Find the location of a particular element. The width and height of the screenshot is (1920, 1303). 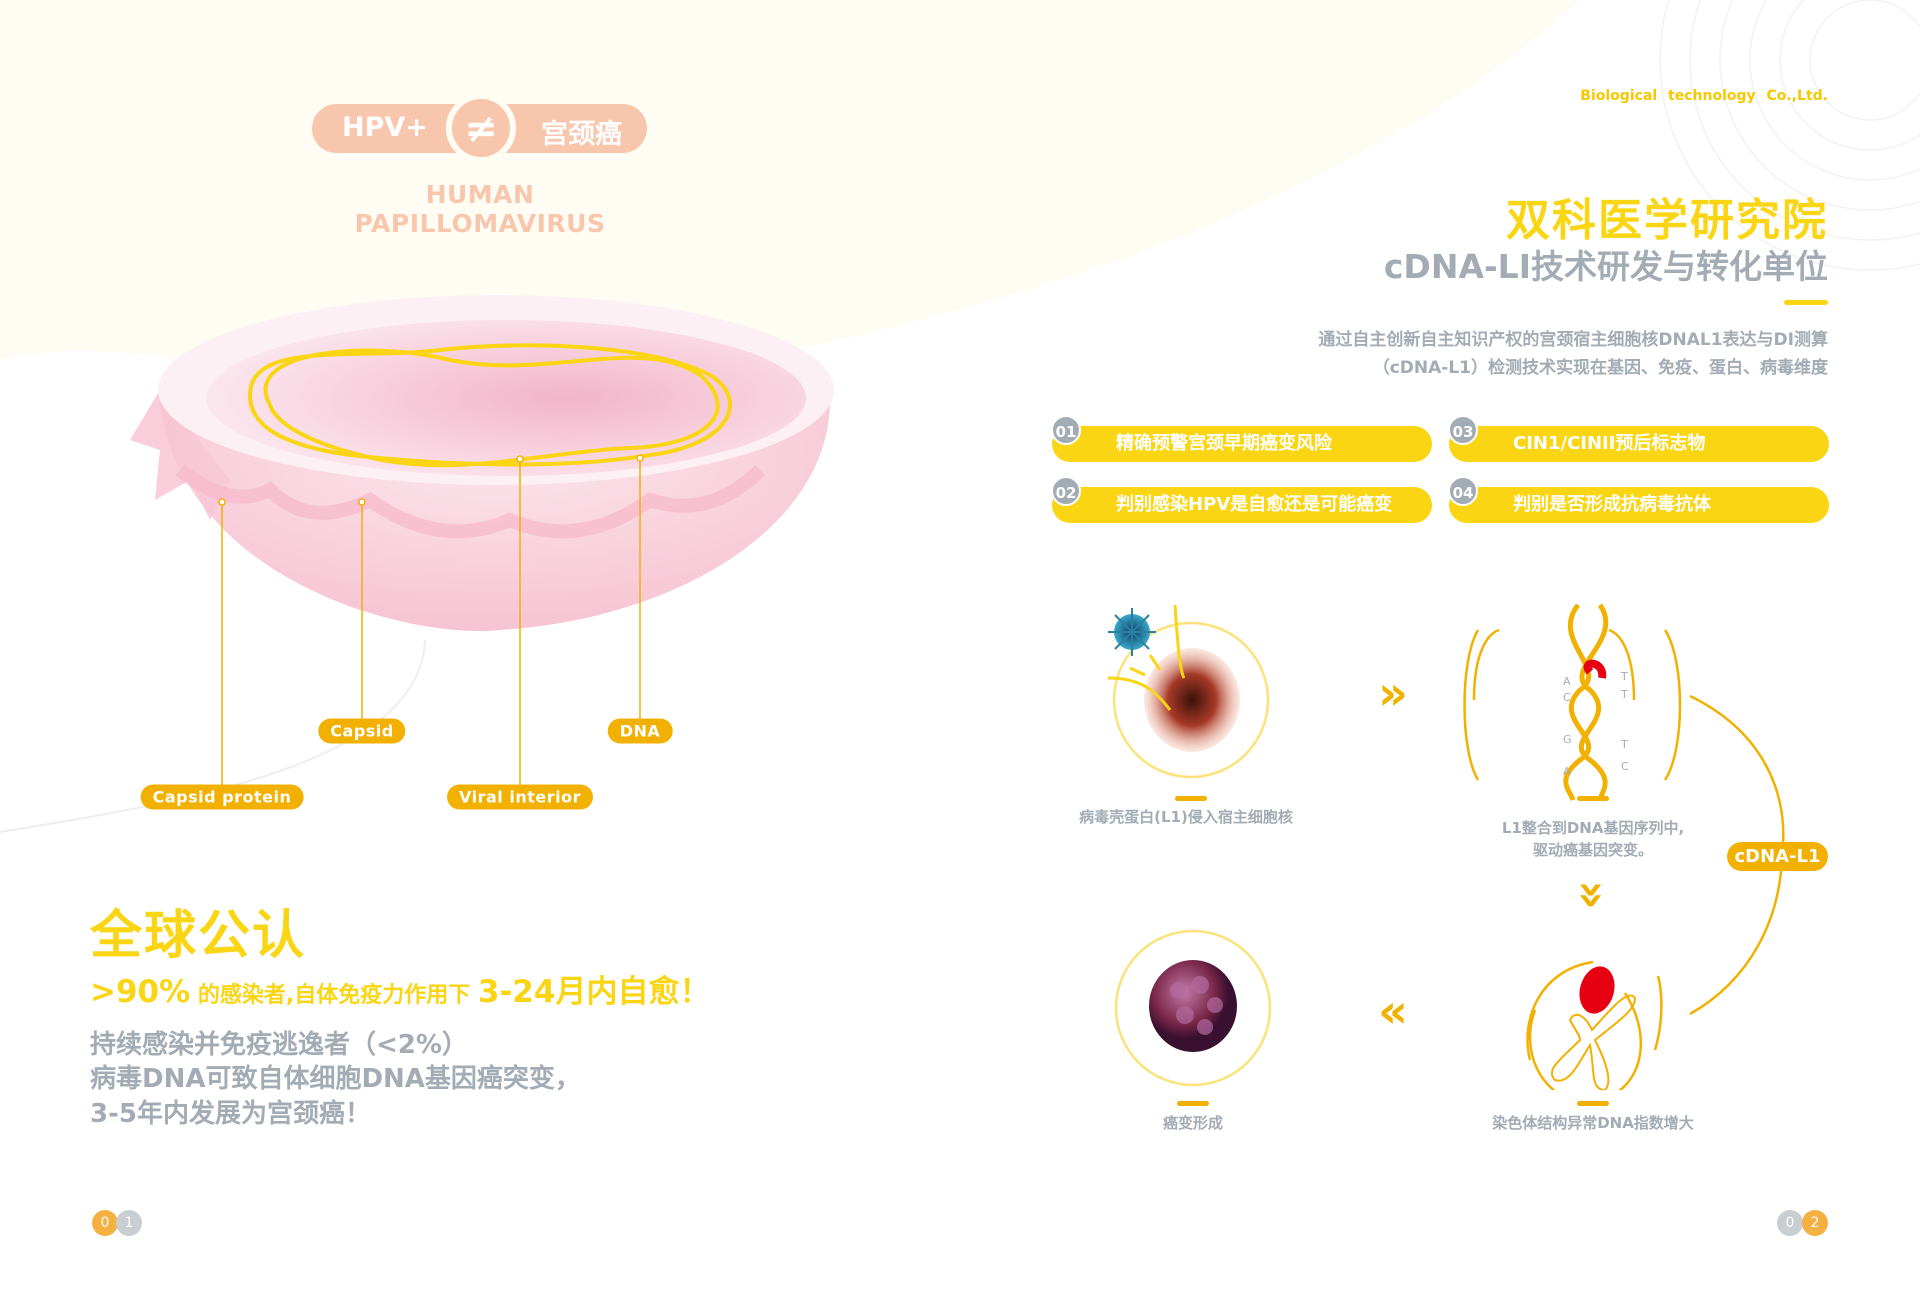

stat-line: >90% 的感染者,自体免疫力作用下 3-24月内自愈！ is located at coordinates (400, 988).